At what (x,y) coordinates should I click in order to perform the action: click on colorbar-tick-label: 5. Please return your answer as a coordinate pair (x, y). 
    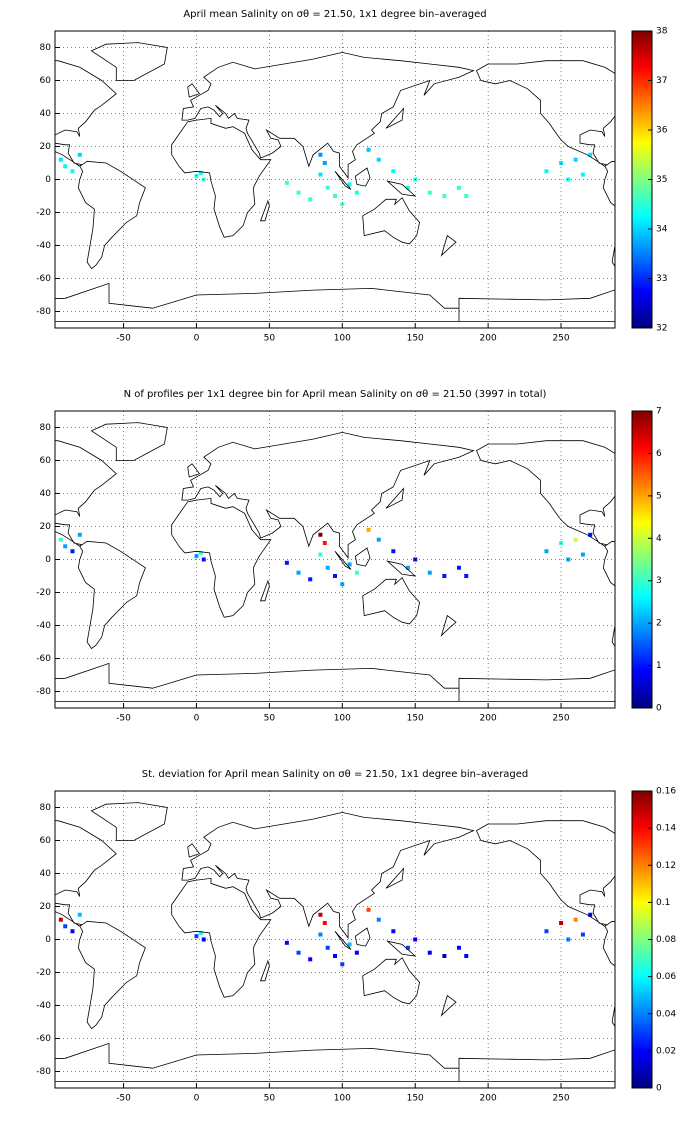
    Looking at the image, I should click on (659, 496).